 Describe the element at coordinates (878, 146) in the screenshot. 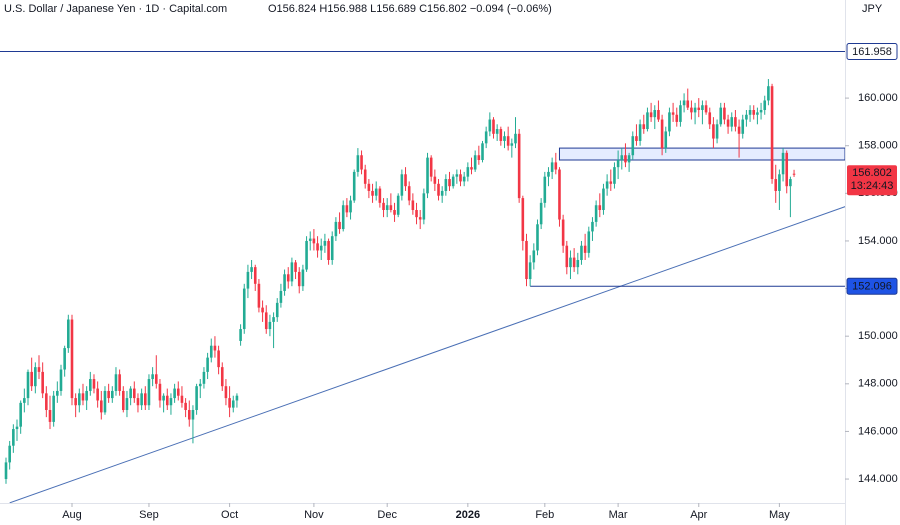

I see `y-tick-label: 158.000` at that location.